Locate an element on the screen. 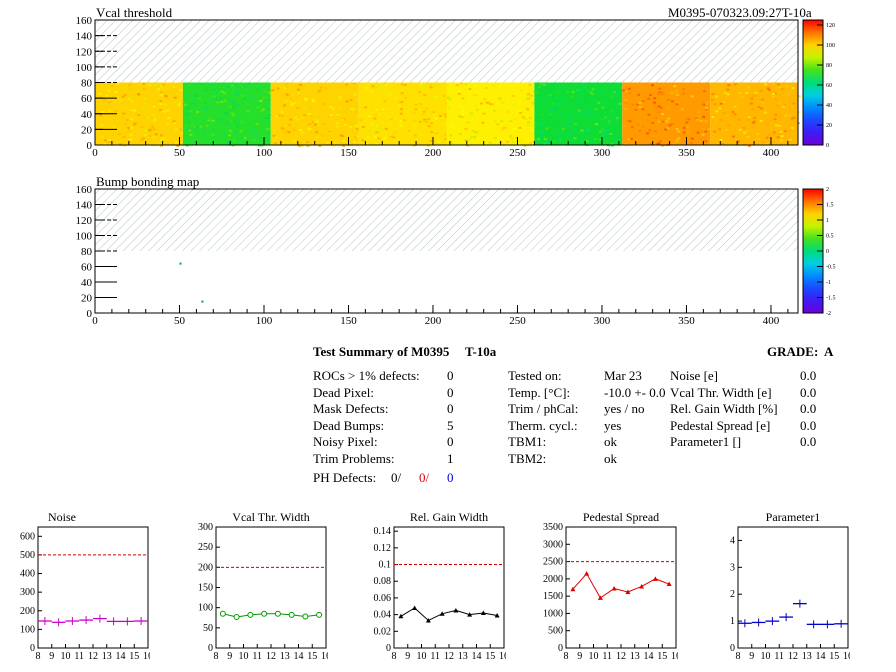 This screenshot has width=896, height=672. y-tick-label: 120 is located at coordinates (84, 52).